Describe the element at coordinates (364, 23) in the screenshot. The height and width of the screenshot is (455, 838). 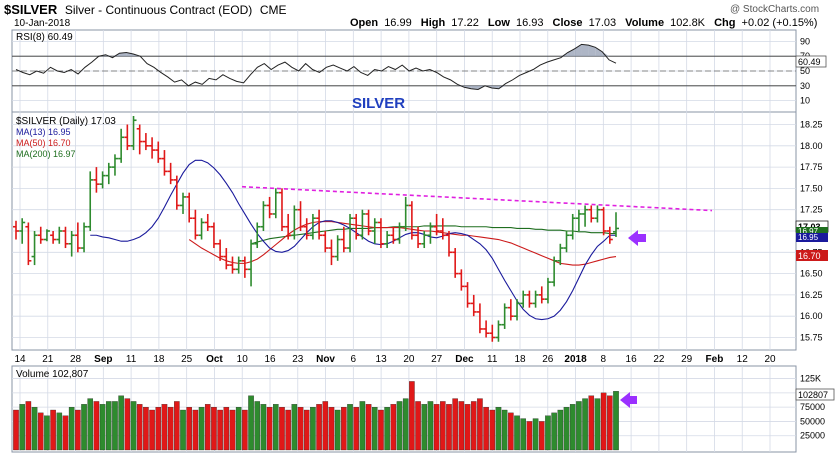
I see `open-label: Open` at that location.